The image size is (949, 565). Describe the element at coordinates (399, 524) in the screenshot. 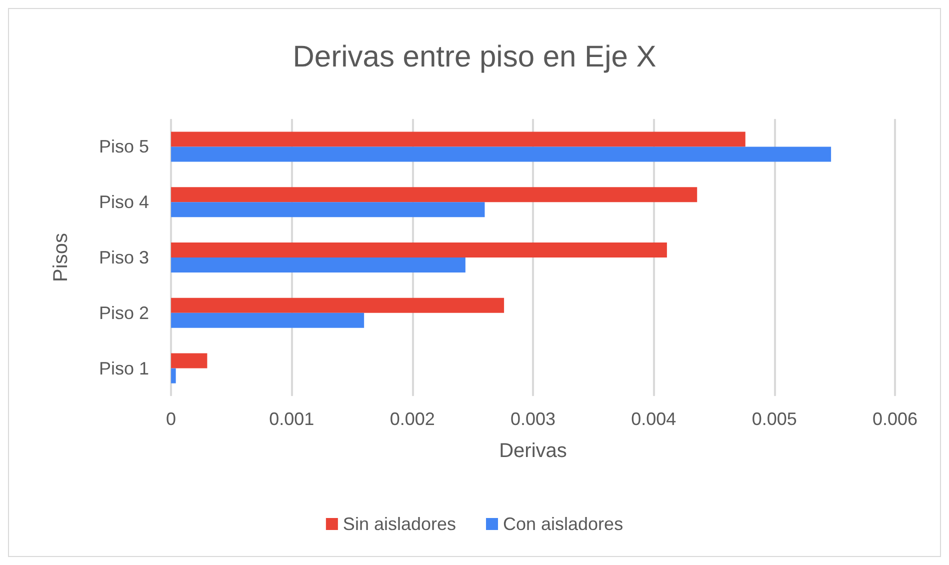

I see `legend-label: Sin aisladores` at that location.